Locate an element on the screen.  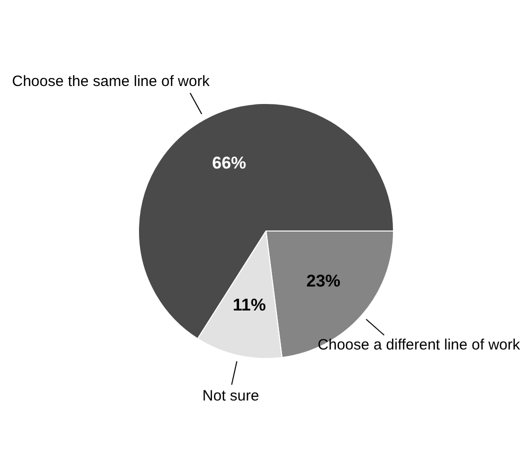
slice-label: Choose the same line of work is located at coordinates (111, 81).